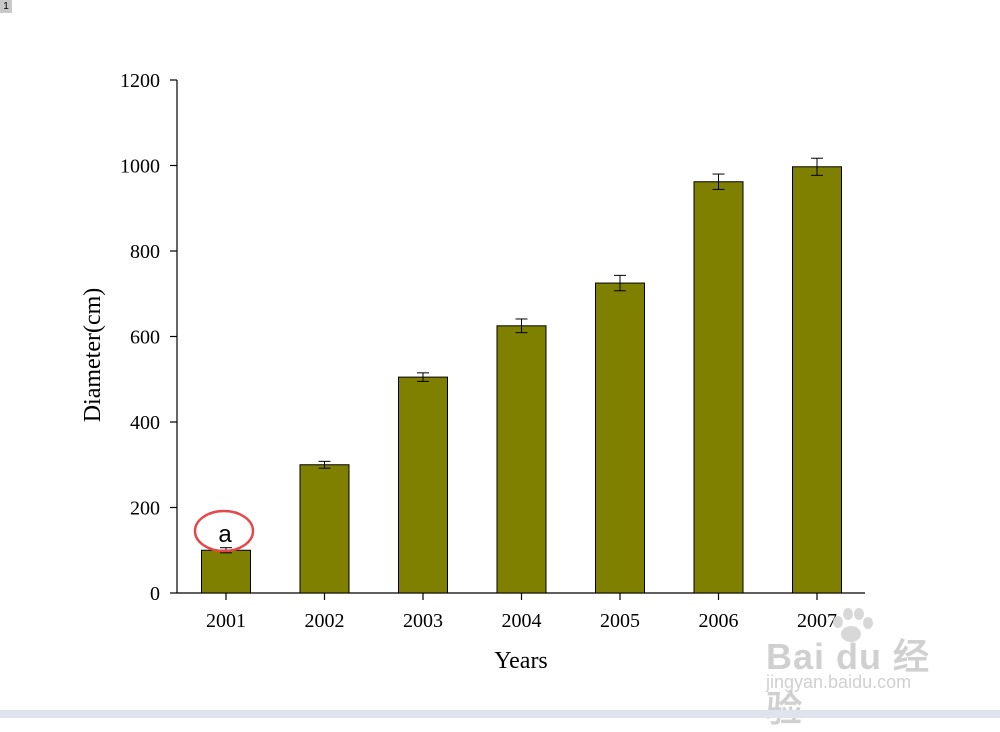  Describe the element at coordinates (325, 621) in the screenshot. I see `x-tick-label: 2002` at that location.